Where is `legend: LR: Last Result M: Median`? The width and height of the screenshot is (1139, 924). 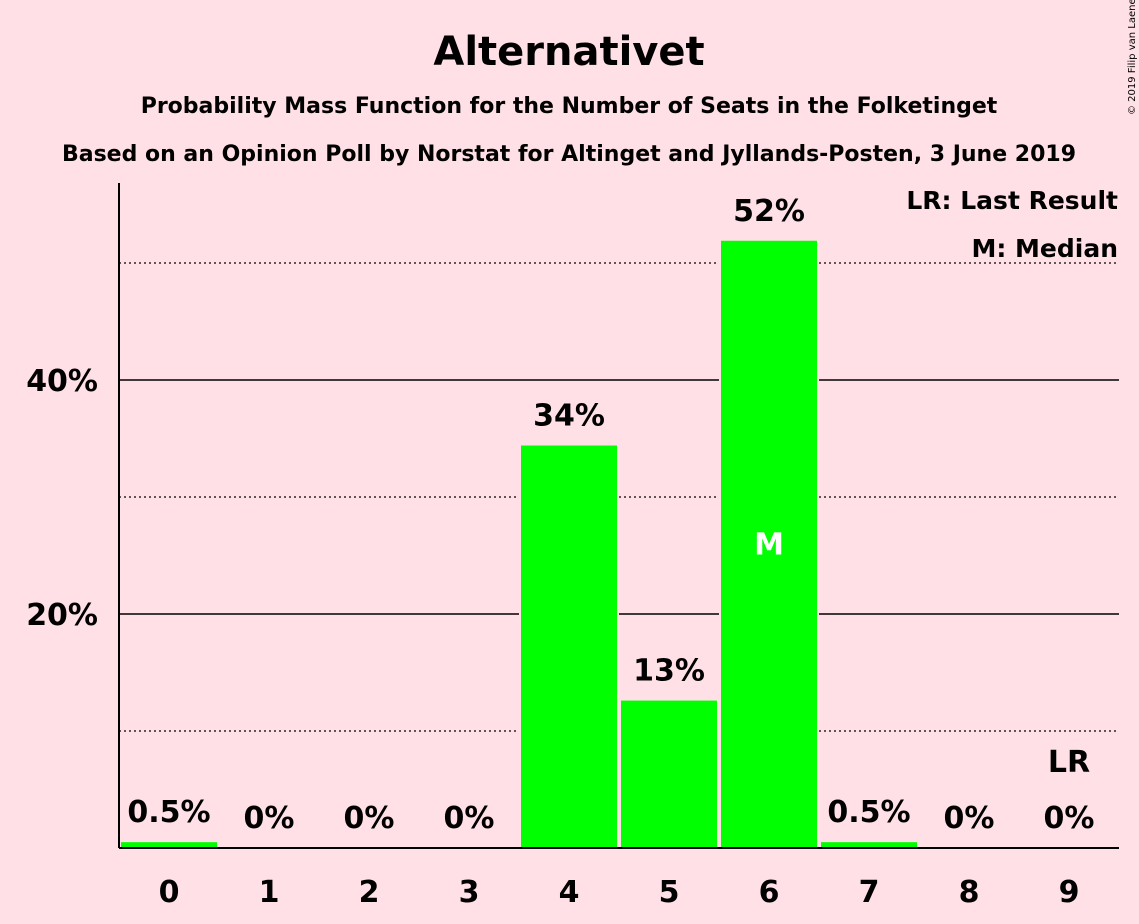 legend: LR: Last Result M: Median is located at coordinates (1012, 224).